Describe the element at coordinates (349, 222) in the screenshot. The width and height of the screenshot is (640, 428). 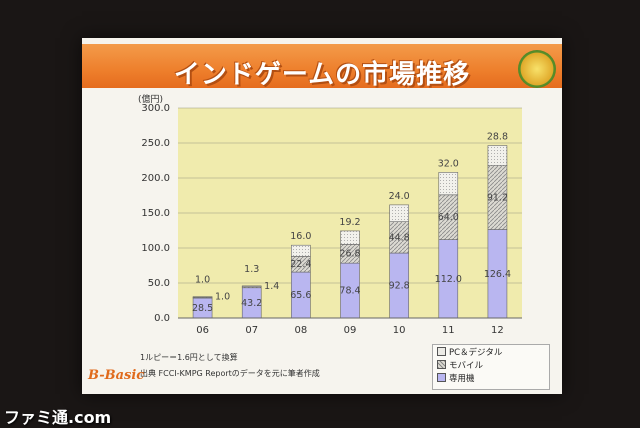
I see `data-label-pc: 19.2` at that location.